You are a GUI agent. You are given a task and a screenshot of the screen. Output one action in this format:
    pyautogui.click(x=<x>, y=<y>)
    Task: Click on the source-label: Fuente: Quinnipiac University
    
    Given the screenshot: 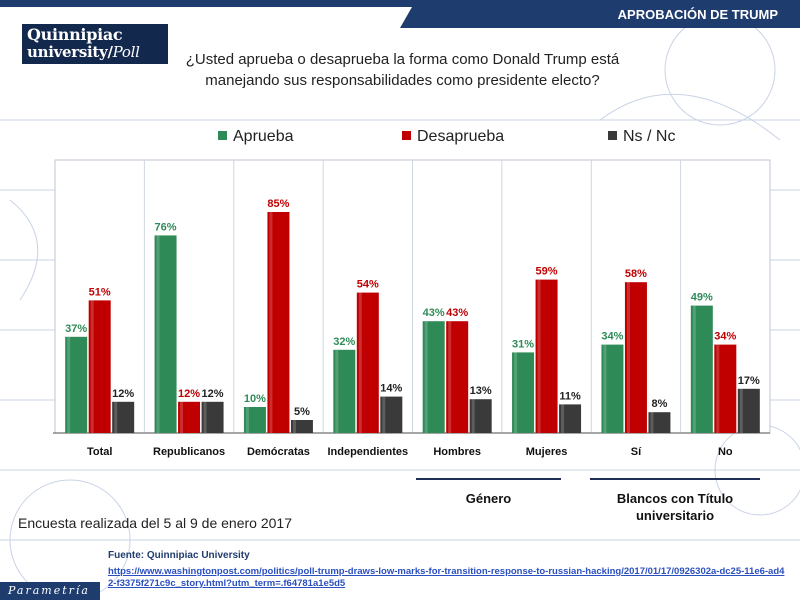 What is the action you would take?
    pyautogui.click(x=179, y=555)
    